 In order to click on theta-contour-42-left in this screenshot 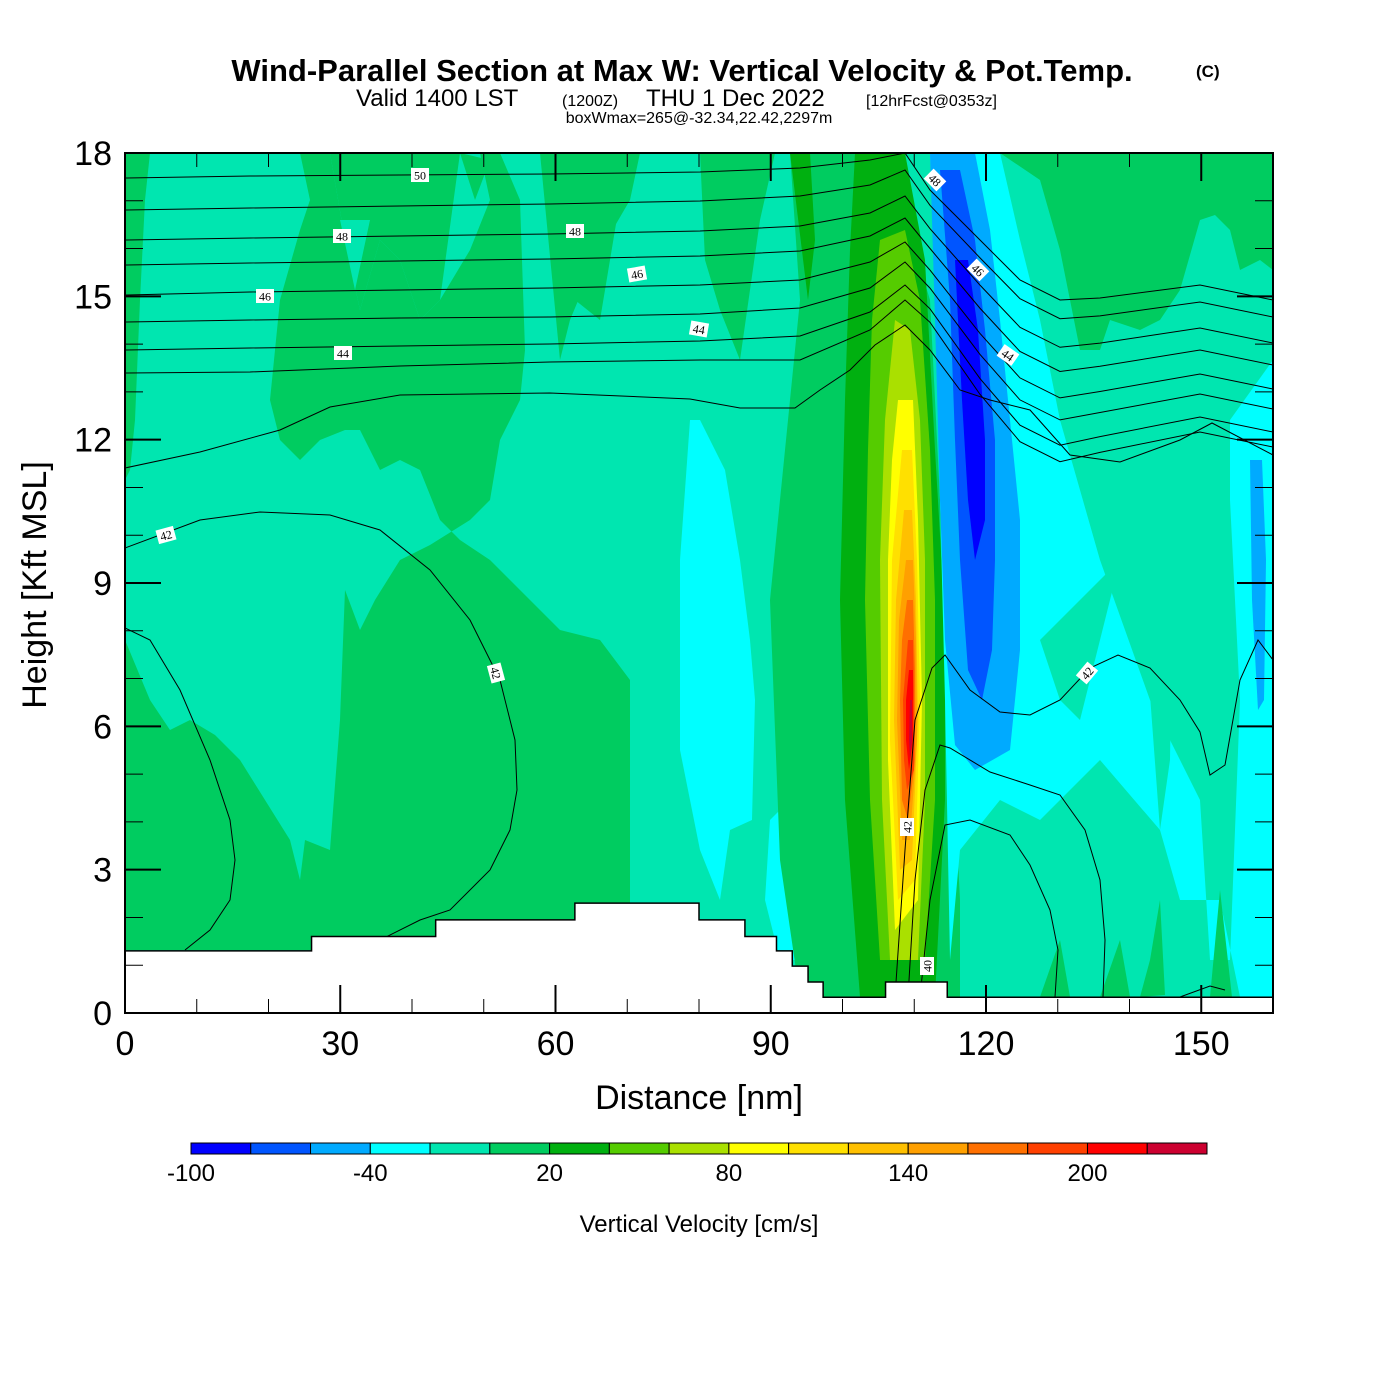, I will do `click(321, 731)`.